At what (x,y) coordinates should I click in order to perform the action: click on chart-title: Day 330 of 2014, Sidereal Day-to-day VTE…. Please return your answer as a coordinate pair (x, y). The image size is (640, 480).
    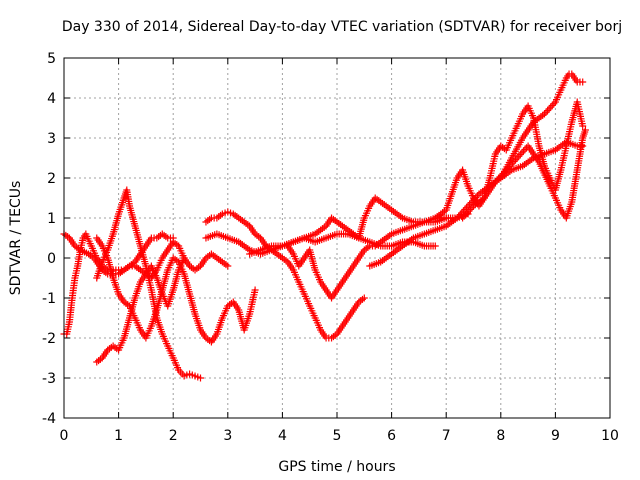
    Looking at the image, I should click on (342, 27).